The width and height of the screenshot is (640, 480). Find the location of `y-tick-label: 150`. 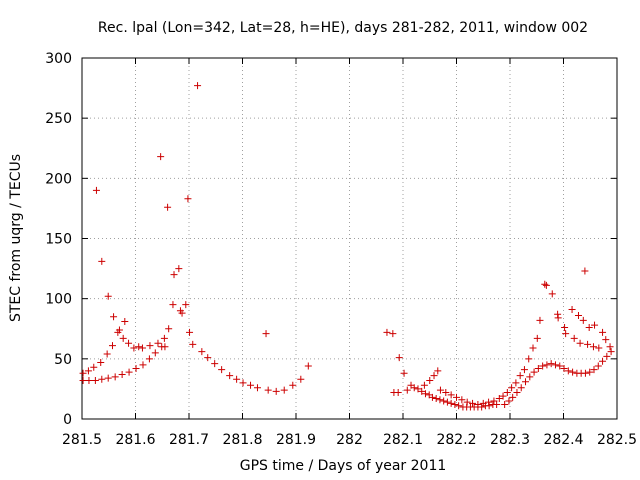

y-tick-label: 150 is located at coordinates (58, 240).